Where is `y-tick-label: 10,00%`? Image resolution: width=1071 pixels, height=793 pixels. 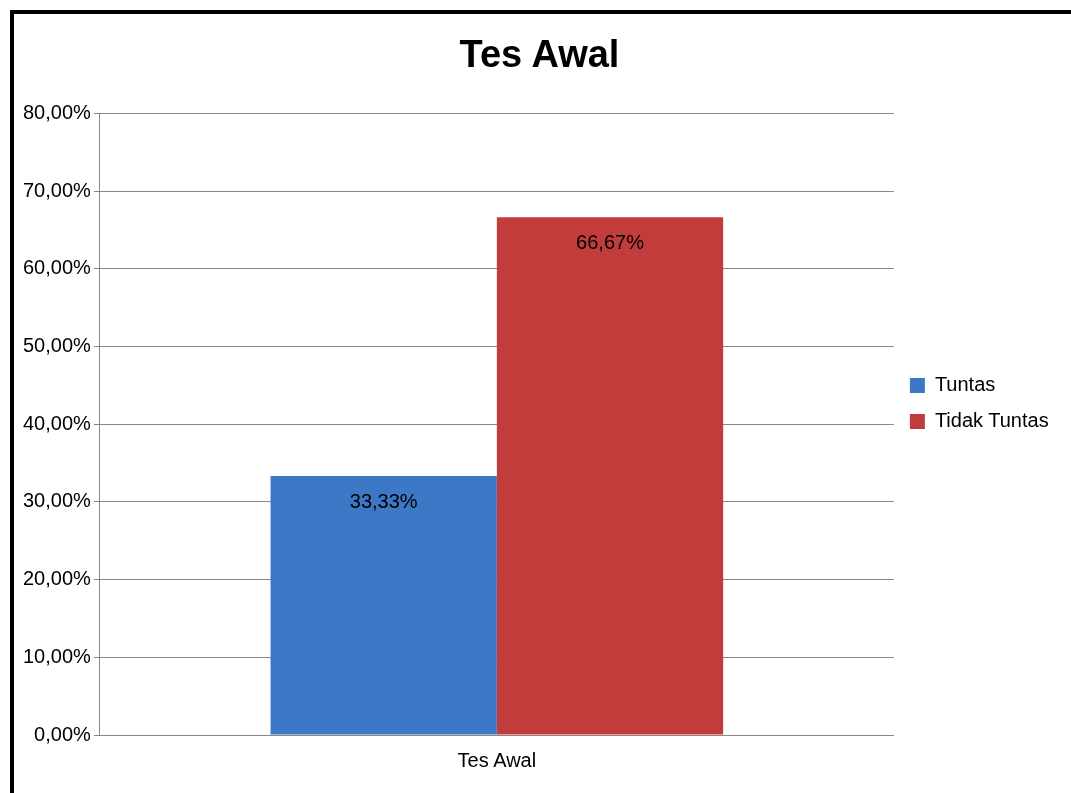 y-tick-label: 10,00% is located at coordinates (57, 655).